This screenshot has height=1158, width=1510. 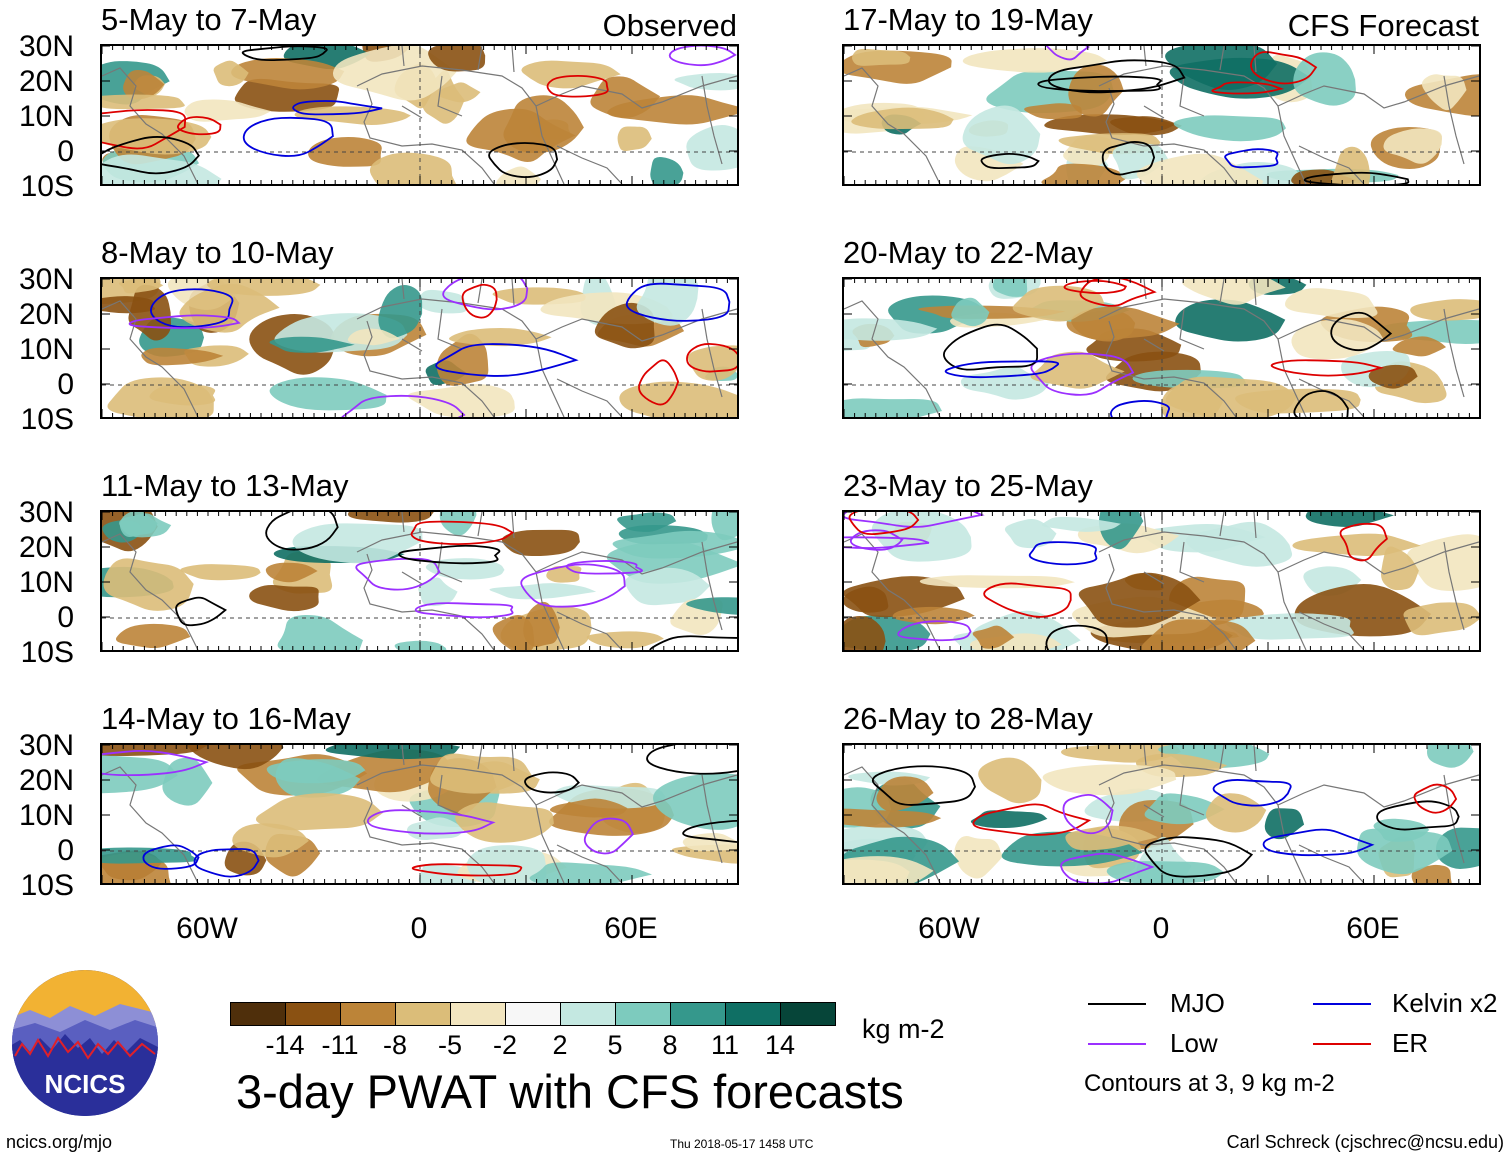 I want to click on colorbar-tick: 5, so click(x=615, y=1045).